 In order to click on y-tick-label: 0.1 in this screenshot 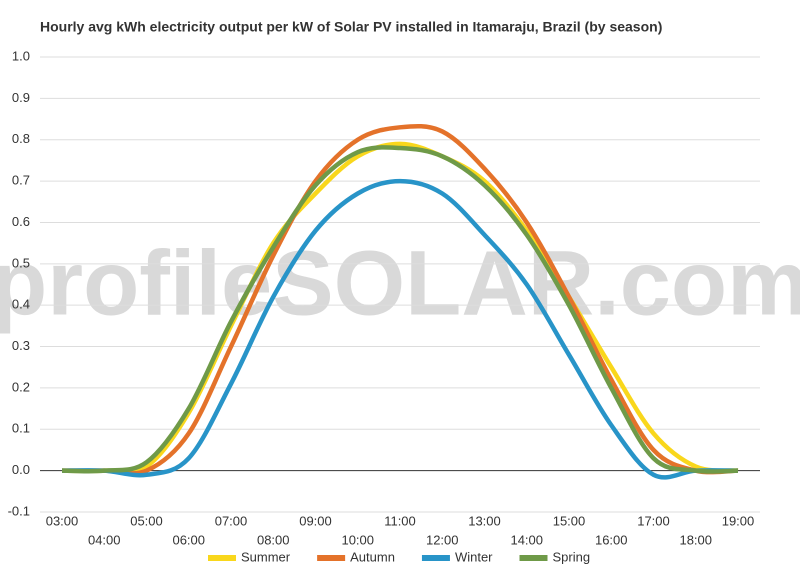, I will do `click(21, 428)`.